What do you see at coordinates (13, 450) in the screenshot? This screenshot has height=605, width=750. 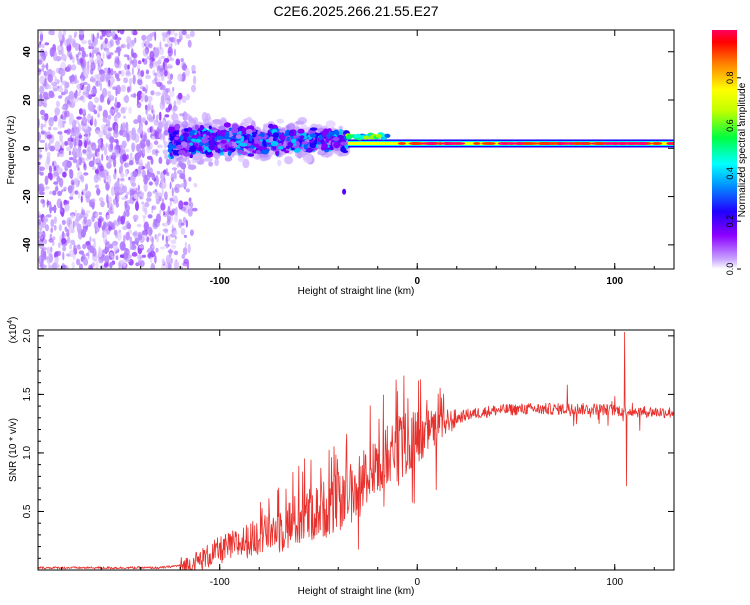 I see `snr-ylabel: SNR (10 * v/v)` at bounding box center [13, 450].